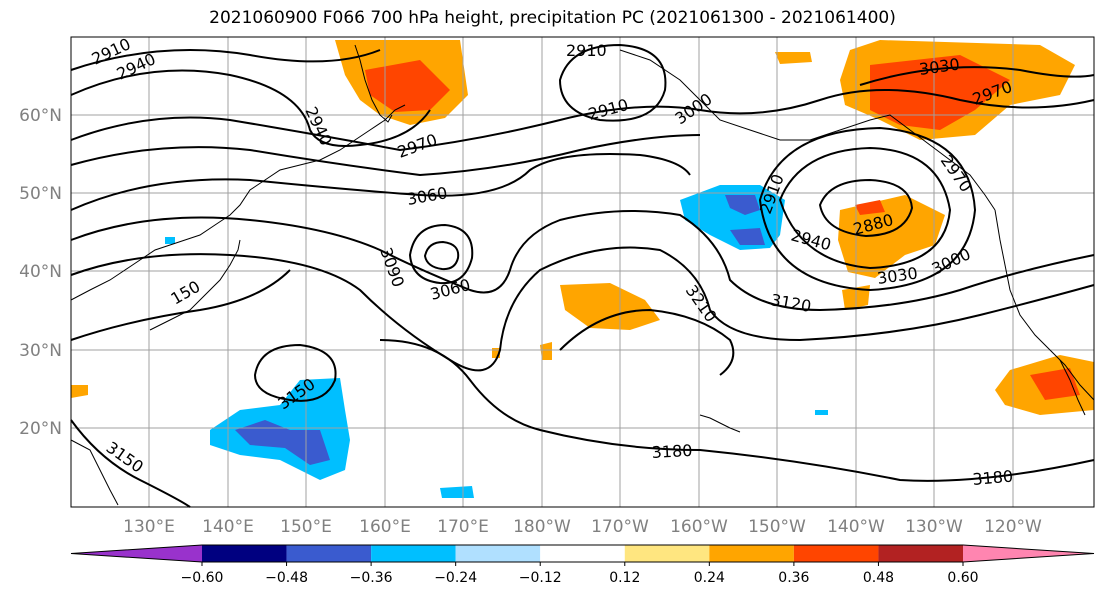 Image resolution: width=1105 pixels, height=601 pixels. Describe the element at coordinates (542, 527) in the screenshot. I see `lon-label: 180°W` at that location.